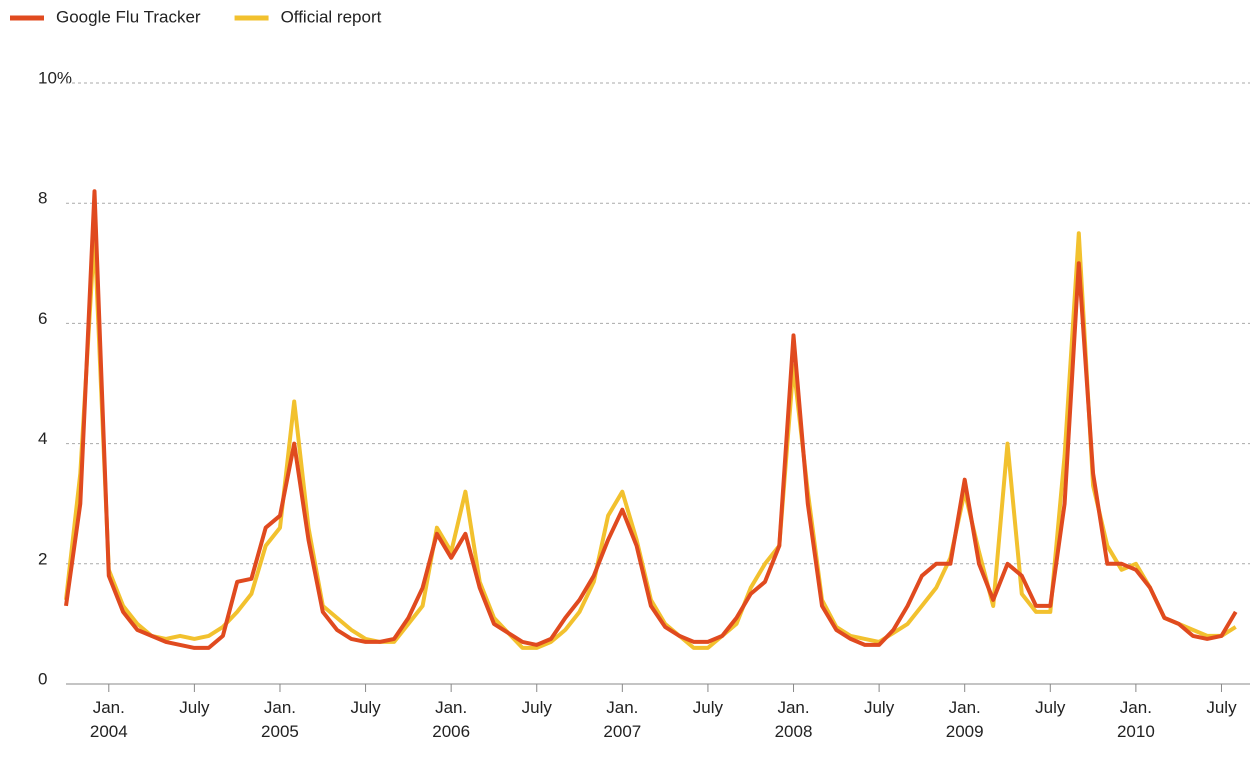  Describe the element at coordinates (42, 558) in the screenshot. I see `y-tick-label: 2` at that location.